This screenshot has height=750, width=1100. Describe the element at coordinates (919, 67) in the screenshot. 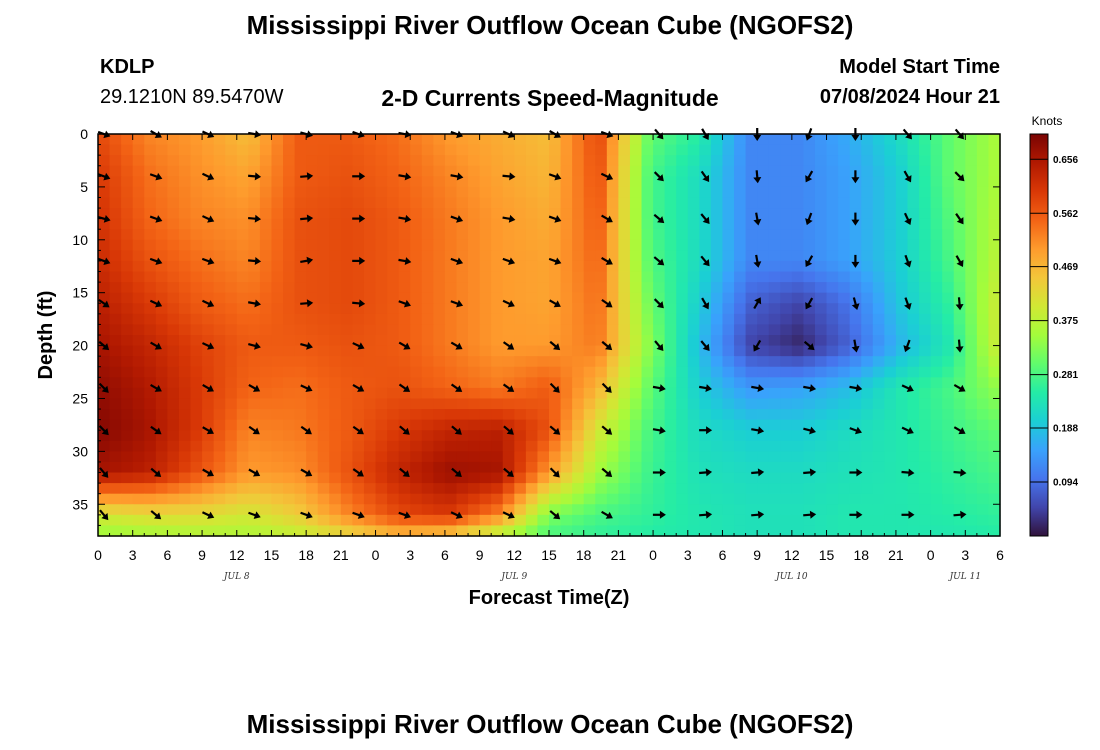

I see `model-start-label: Model Start Time` at that location.